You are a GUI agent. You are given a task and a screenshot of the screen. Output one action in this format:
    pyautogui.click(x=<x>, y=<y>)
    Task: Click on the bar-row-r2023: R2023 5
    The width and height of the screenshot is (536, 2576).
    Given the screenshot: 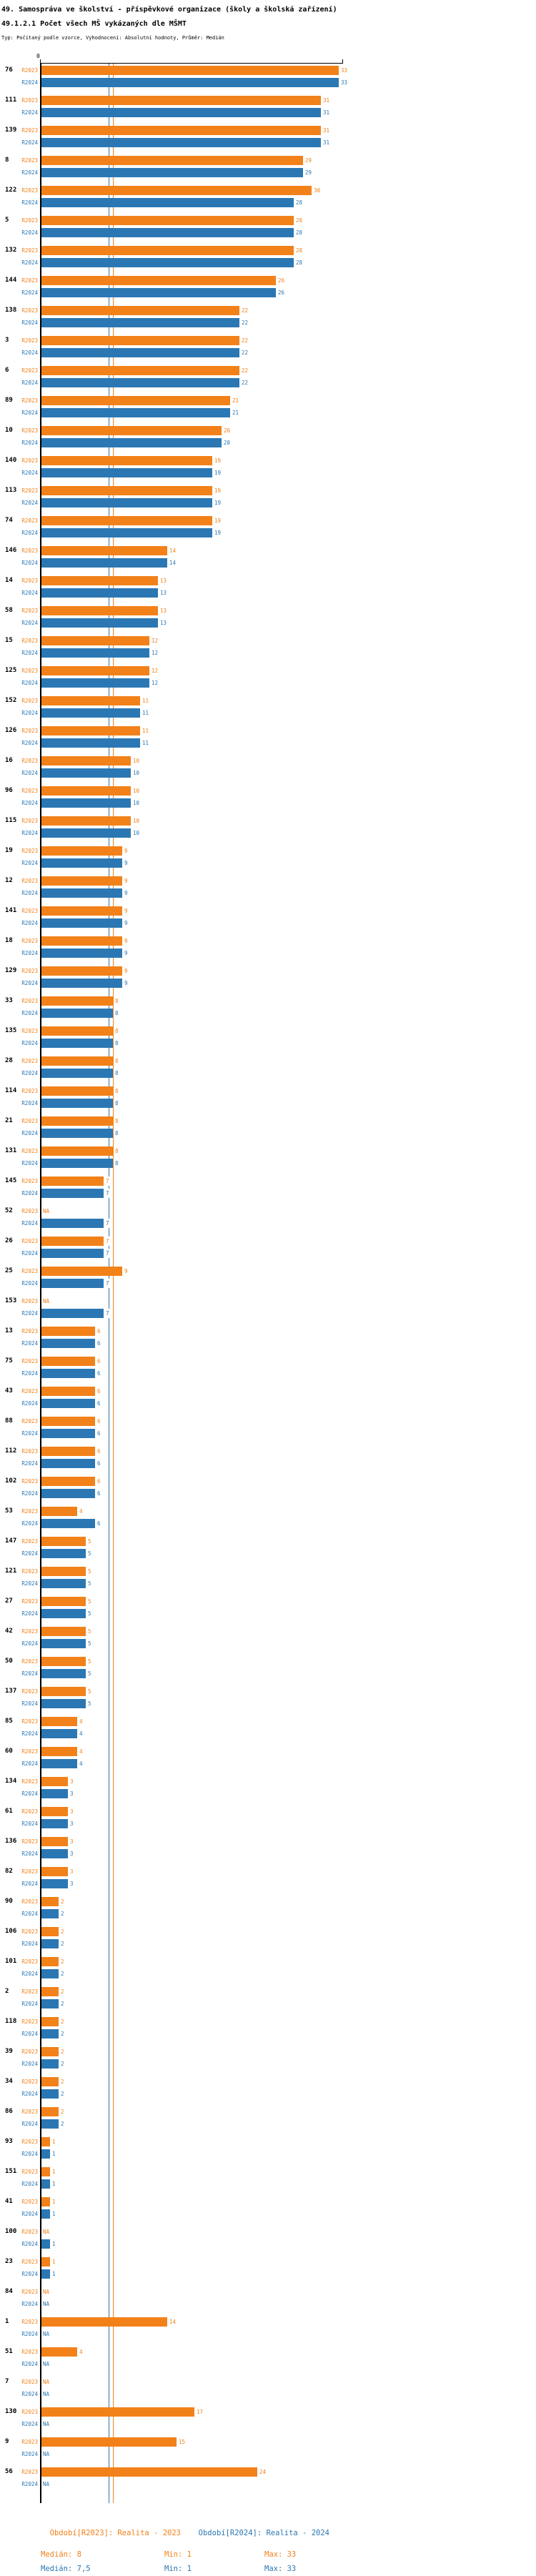 What is the action you would take?
    pyautogui.click(x=268, y=1541)
    